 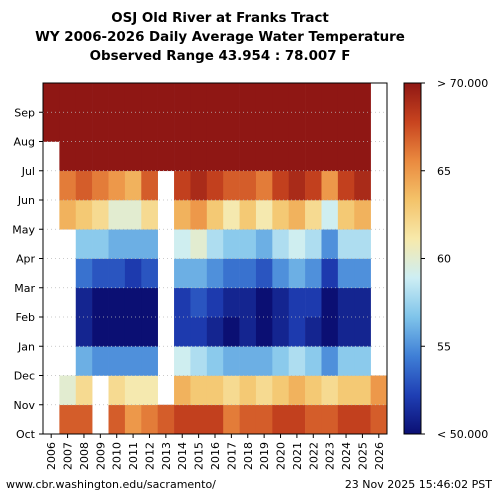 I want to click on y-tick-label: May, so click(x=23, y=229).